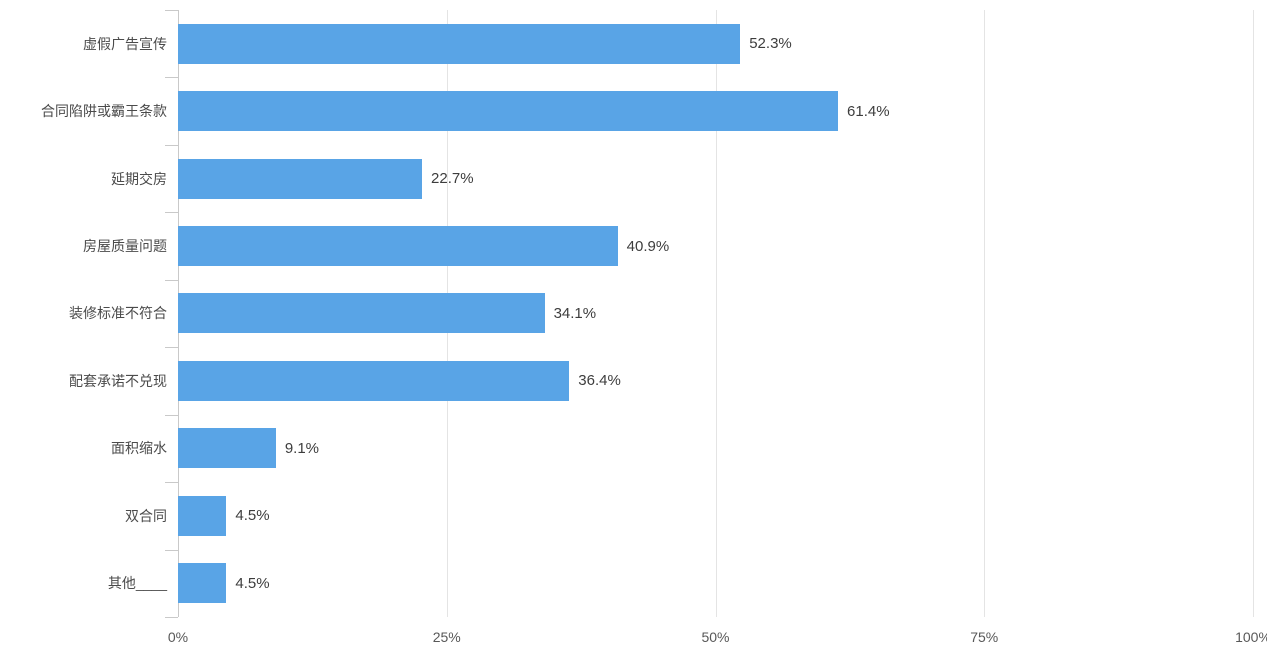 The height and width of the screenshot is (667, 1267). Describe the element at coordinates (770, 44) in the screenshot. I see `value-label: 52.3%` at that location.